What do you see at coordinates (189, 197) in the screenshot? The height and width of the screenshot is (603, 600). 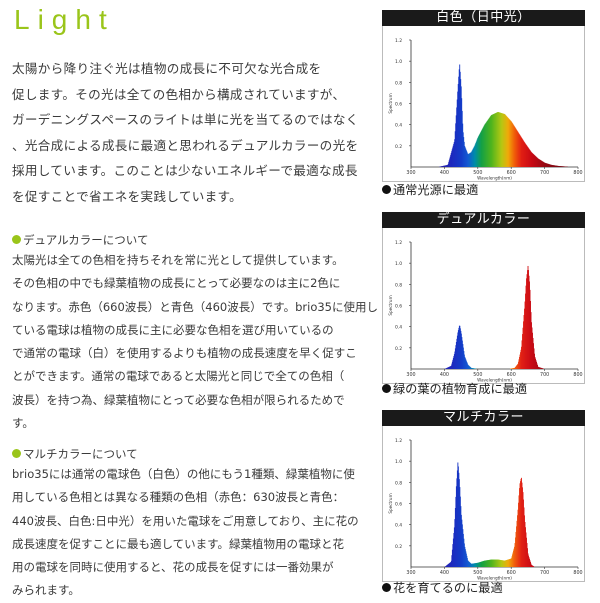 I see `intro-line: を促すことで省エネを実践しています。` at bounding box center [189, 197].